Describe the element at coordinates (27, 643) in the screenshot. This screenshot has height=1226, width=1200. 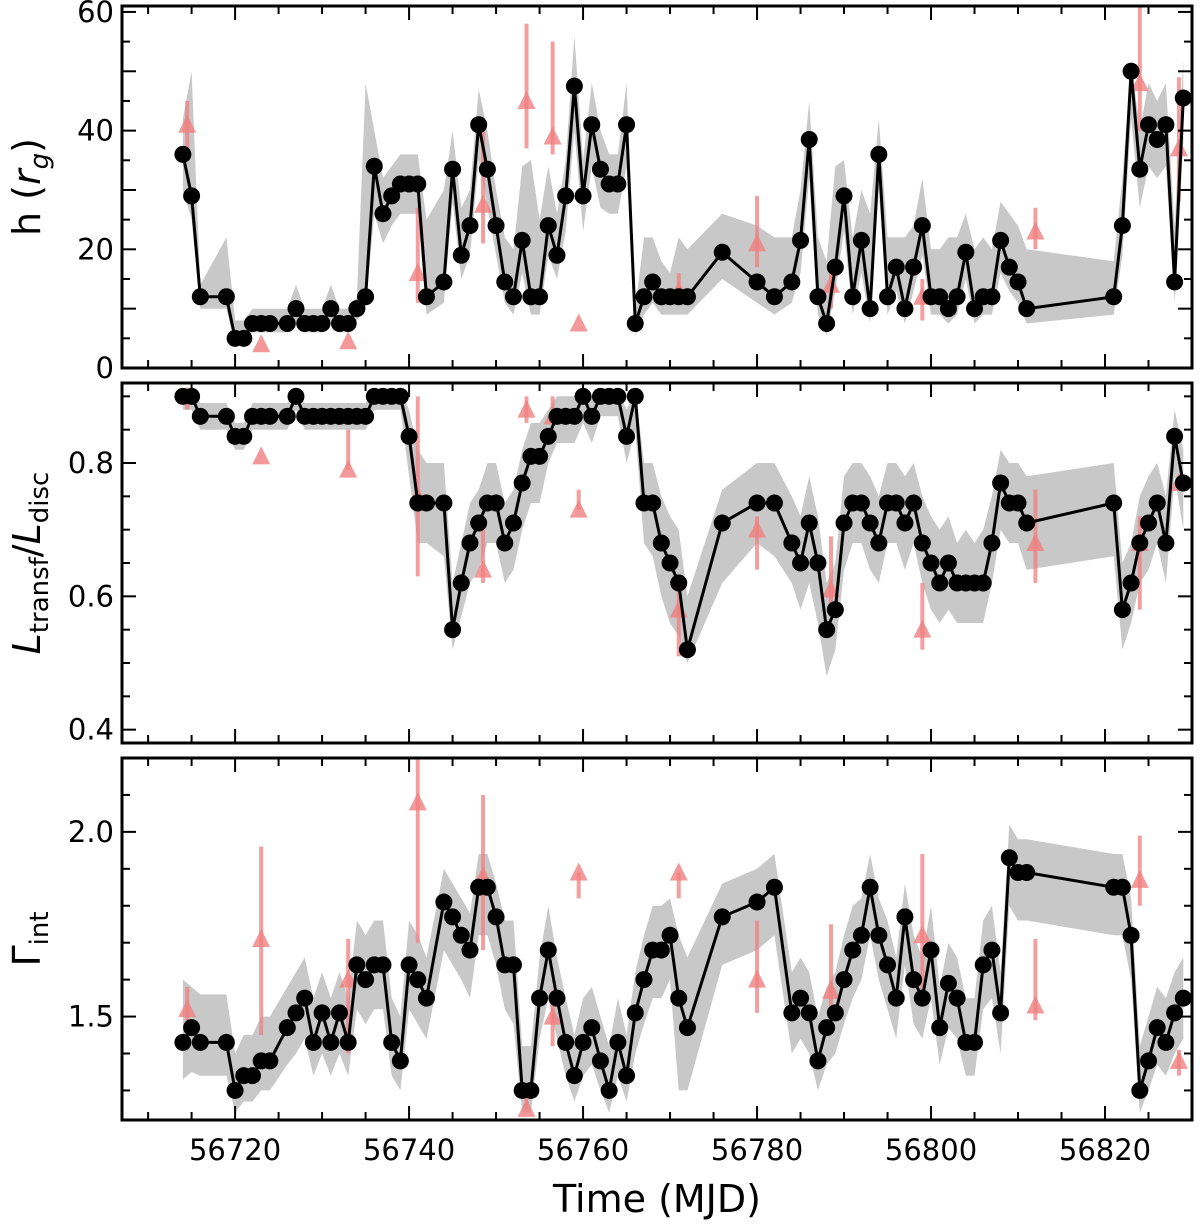
I see `ylabel-main: L` at that location.